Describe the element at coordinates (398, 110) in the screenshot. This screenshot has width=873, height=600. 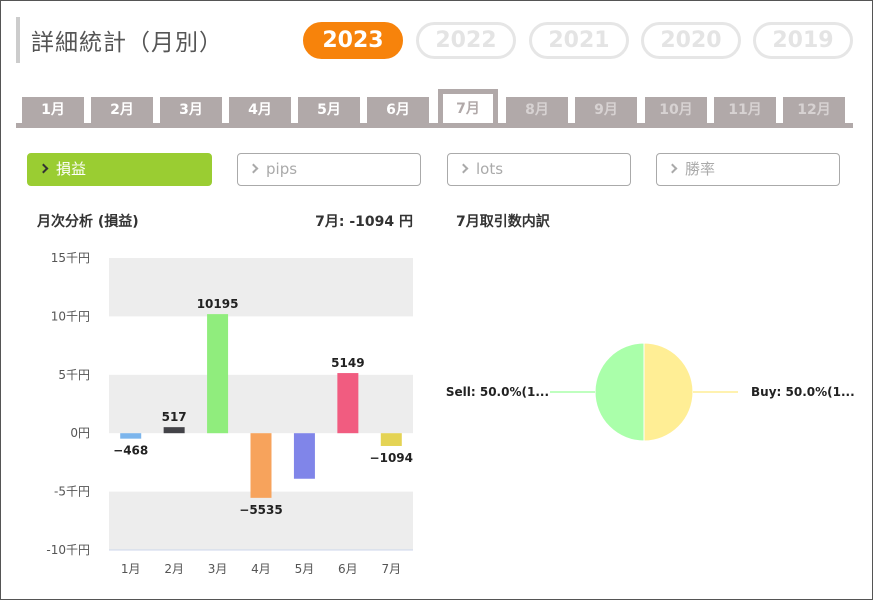
I see `tab-month-6: 6月` at that location.